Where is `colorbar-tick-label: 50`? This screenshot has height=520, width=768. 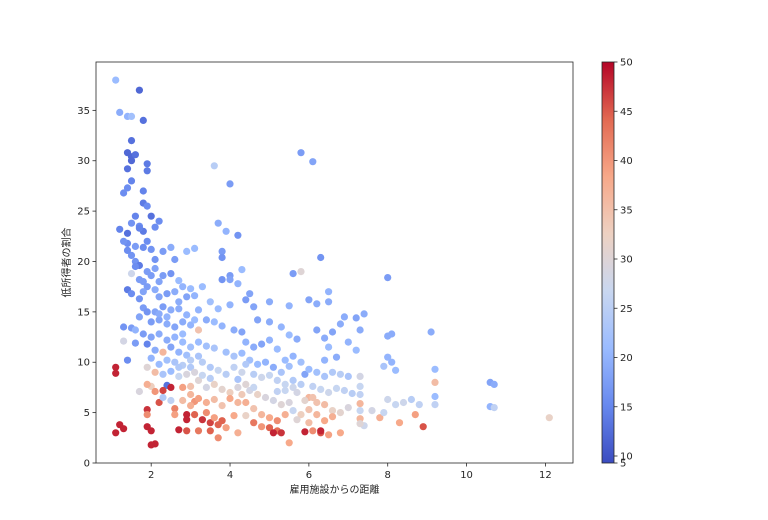
colorbar-tick-label: 50 is located at coordinates (626, 63).